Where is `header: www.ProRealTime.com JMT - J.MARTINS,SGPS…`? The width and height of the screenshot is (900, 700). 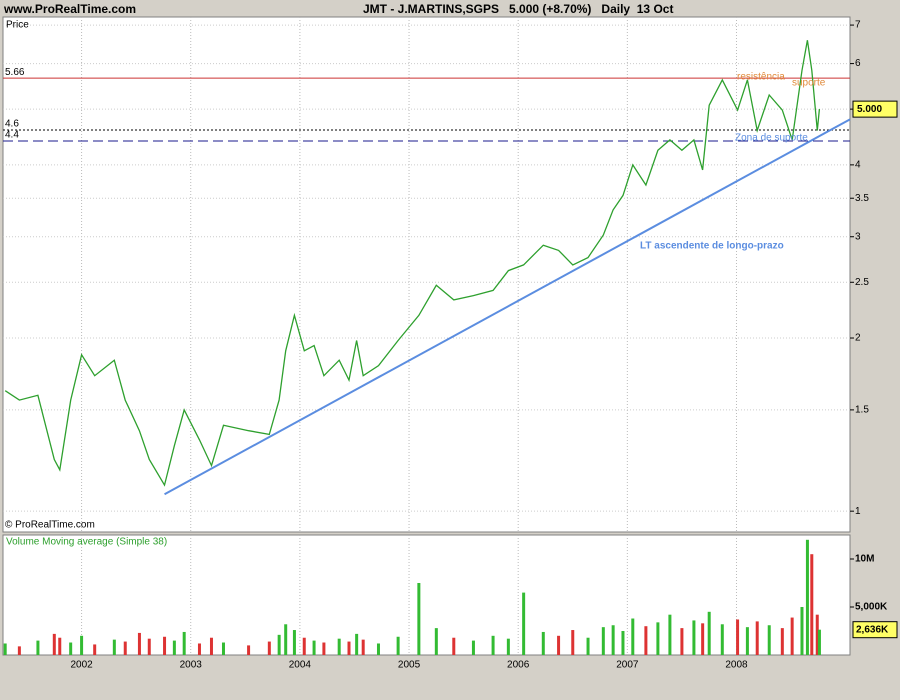 header: www.ProRealTime.com JMT - J.MARTINS,SGPS… is located at coordinates (450, 8).